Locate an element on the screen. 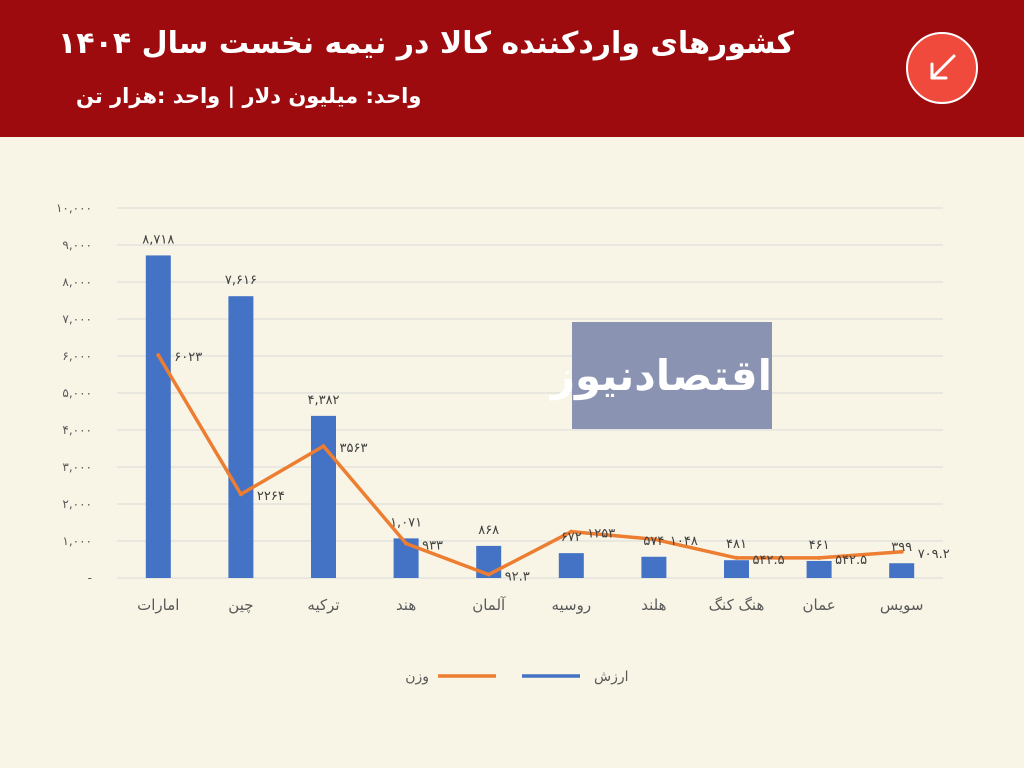 This screenshot has height=768, width=1024. y-tick-label: ۵,۰۰۰ is located at coordinates (77, 393).